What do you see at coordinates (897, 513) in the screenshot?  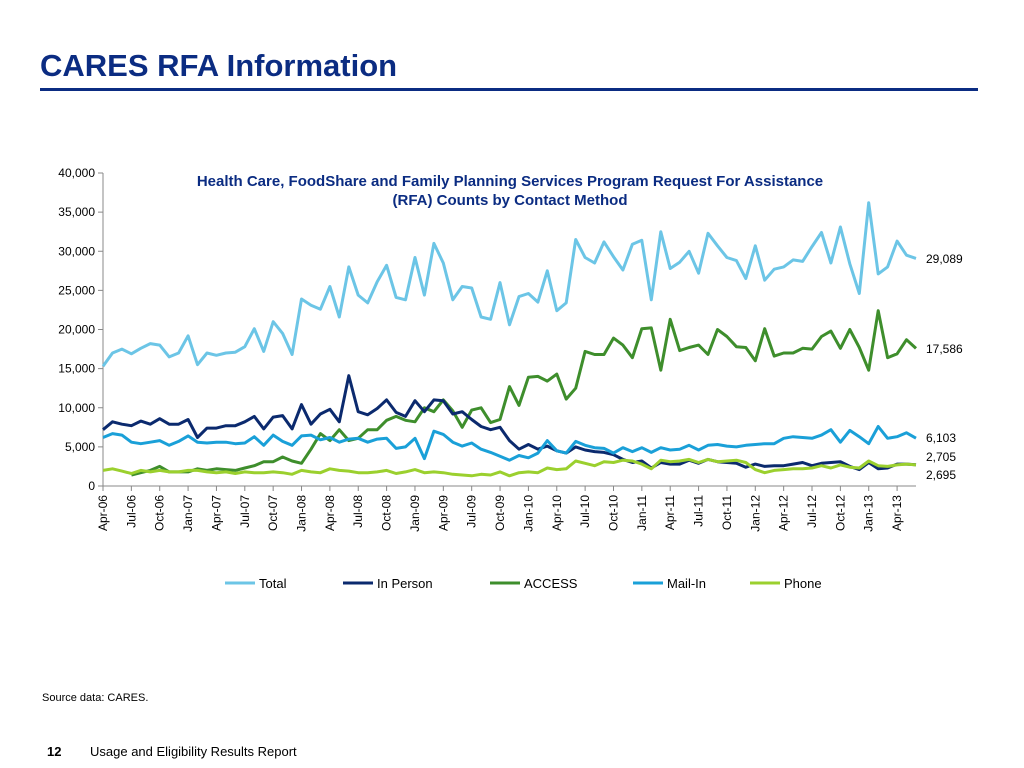 I see `x-tick-label: Apr-13` at bounding box center [897, 513].